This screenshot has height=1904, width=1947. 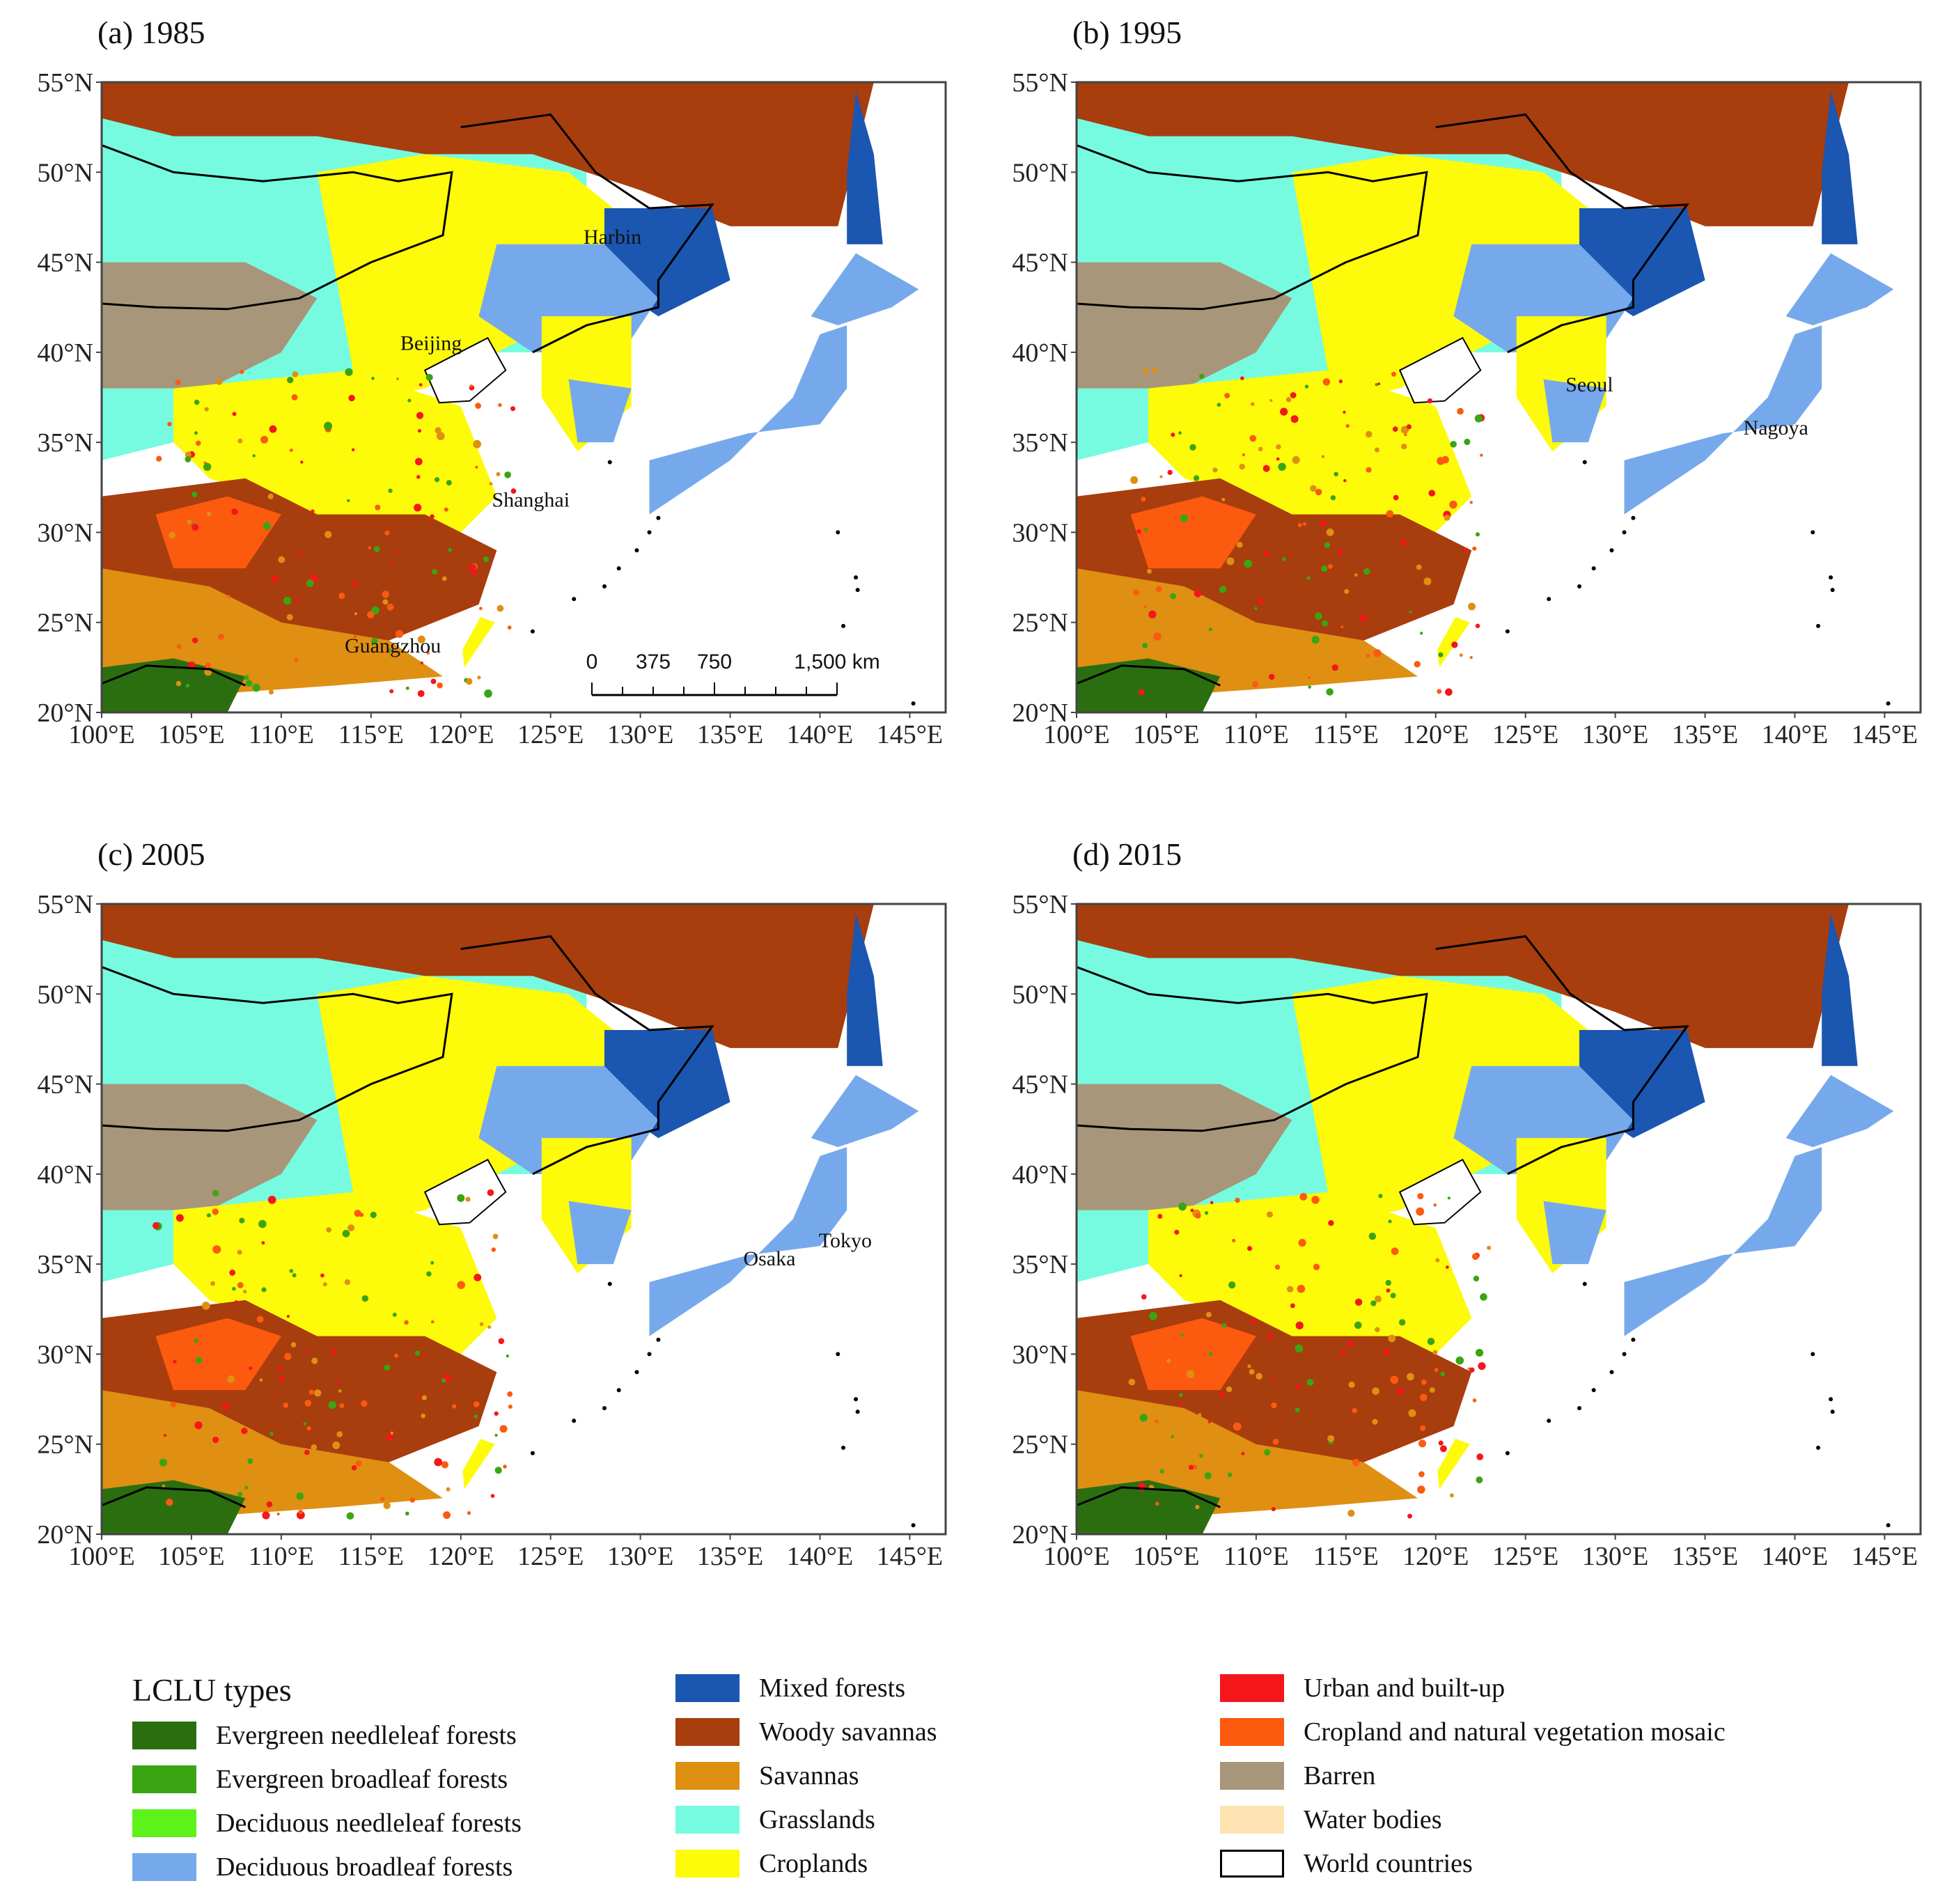 I want to click on sea-area, so click(x=465, y=370).